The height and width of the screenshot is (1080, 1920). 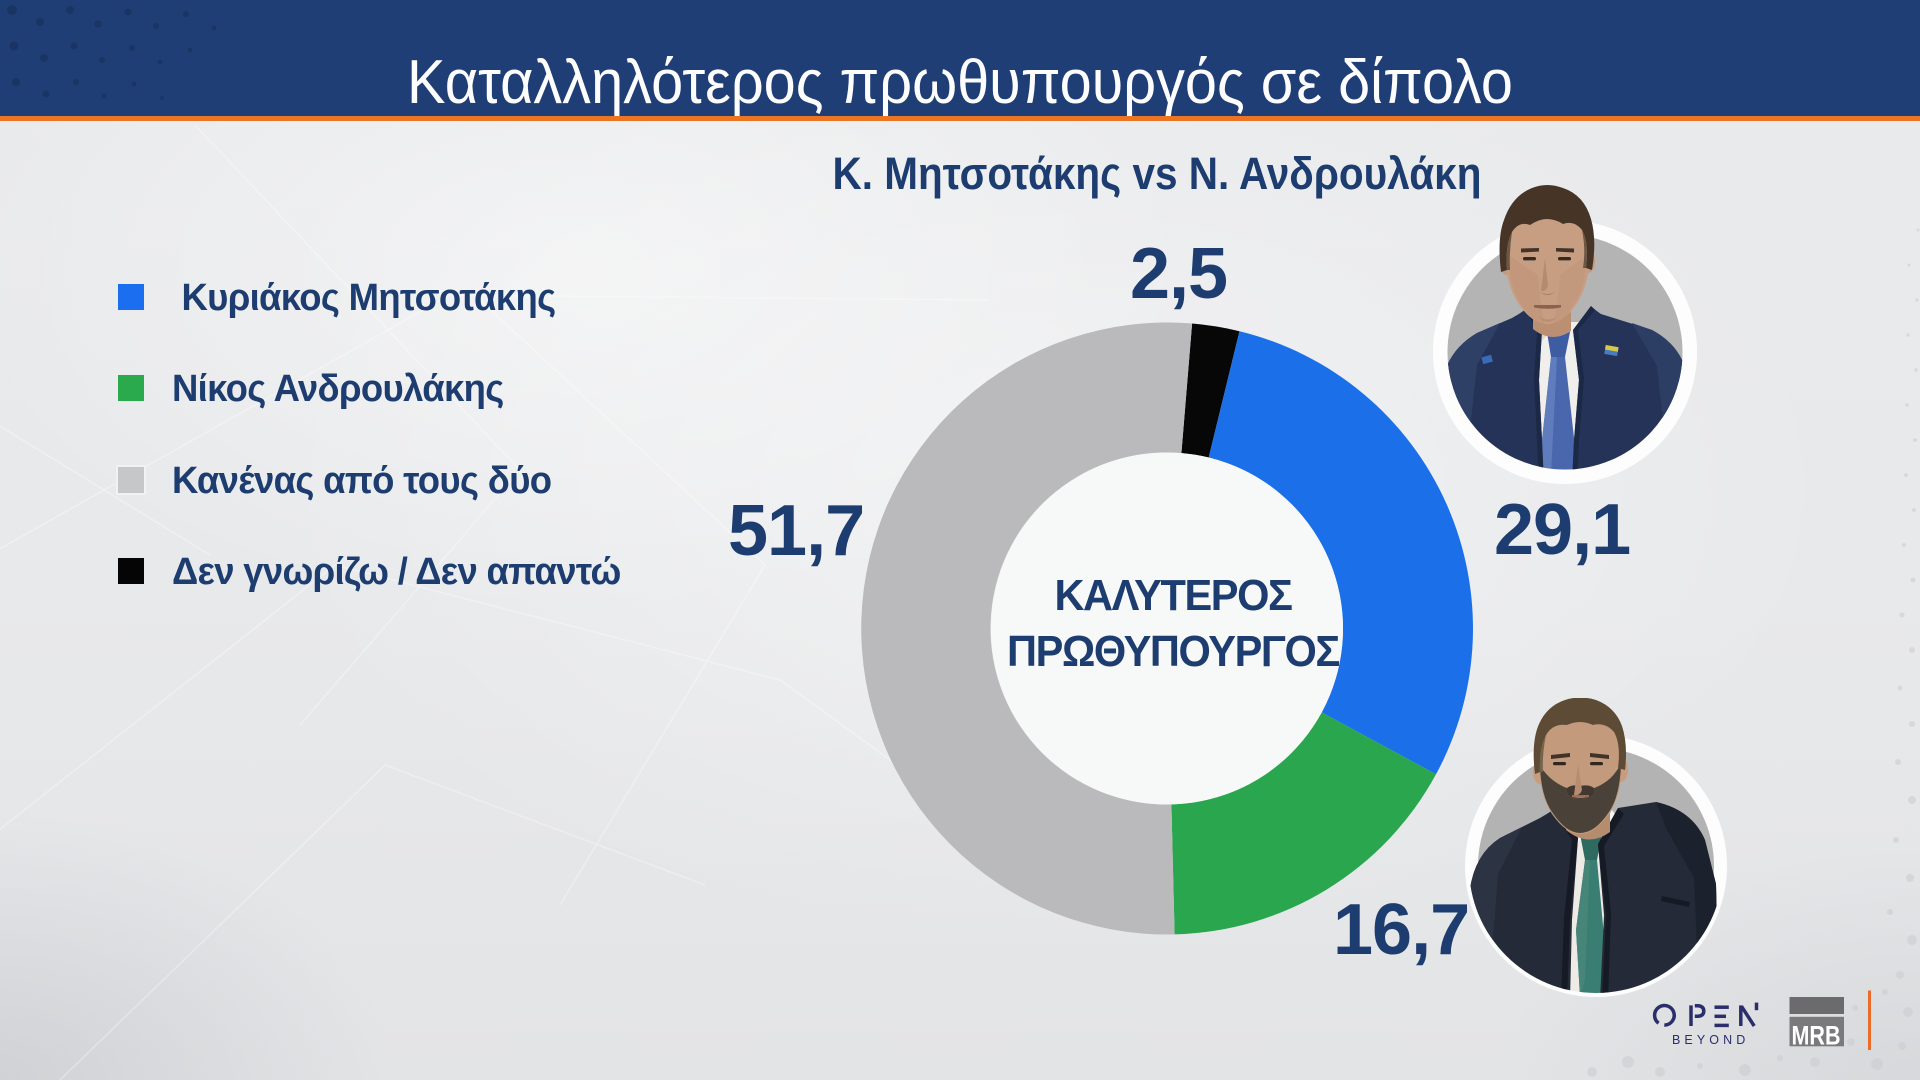 I want to click on svg-text: MRB, so click(x=1816, y=1036).